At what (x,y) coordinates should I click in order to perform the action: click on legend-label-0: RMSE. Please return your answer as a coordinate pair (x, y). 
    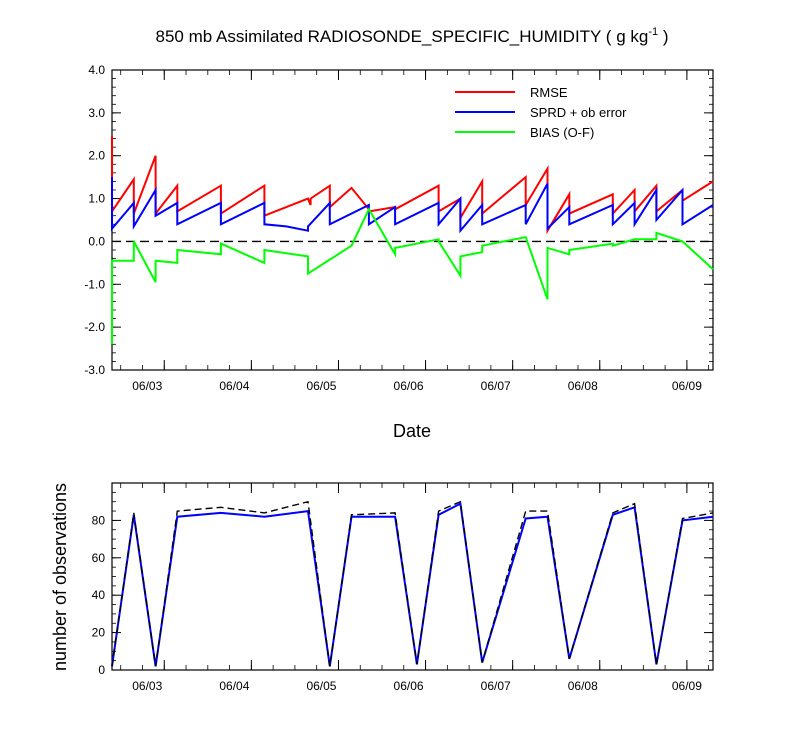
    Looking at the image, I should click on (549, 92).